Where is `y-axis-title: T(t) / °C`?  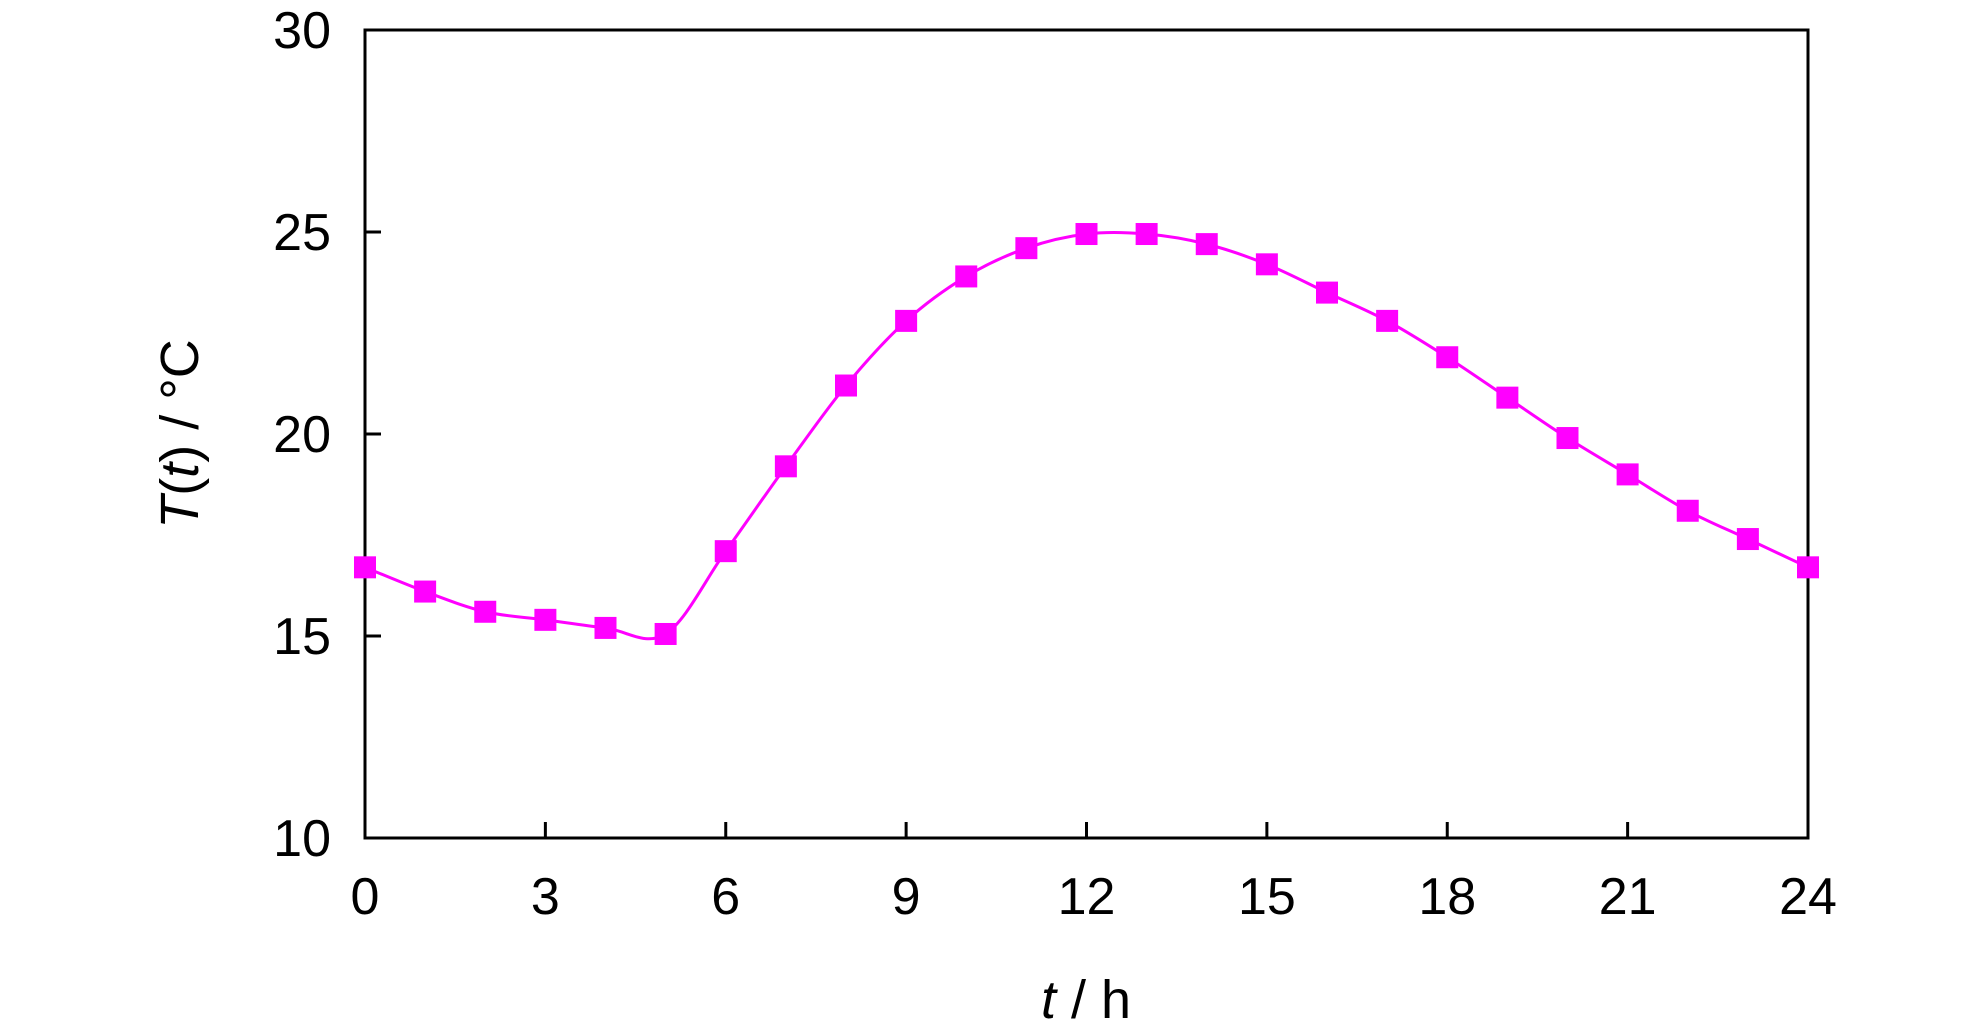 y-axis-title: T(t) / °C is located at coordinates (180, 434).